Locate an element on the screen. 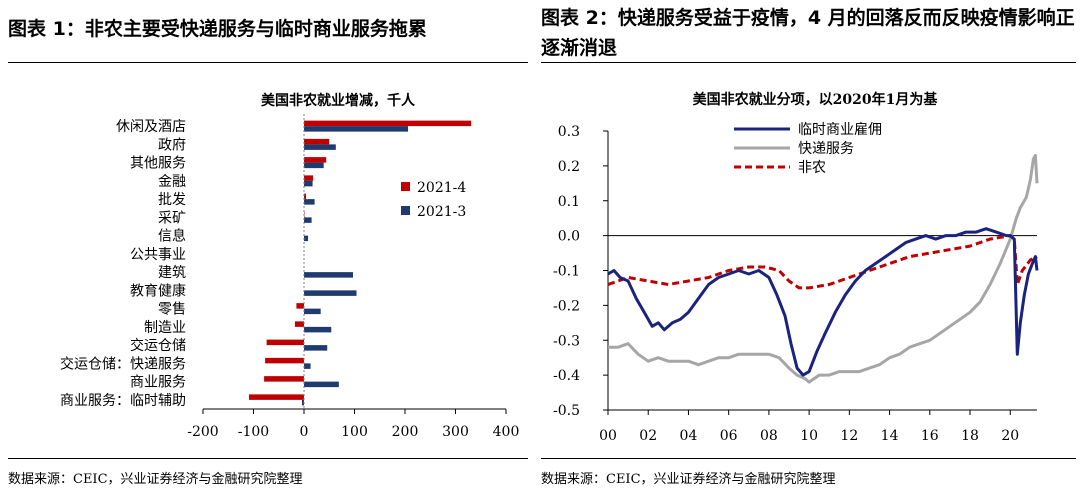 The height and width of the screenshot is (490, 1080). legend-label: 快递服务 is located at coordinates (826, 149).